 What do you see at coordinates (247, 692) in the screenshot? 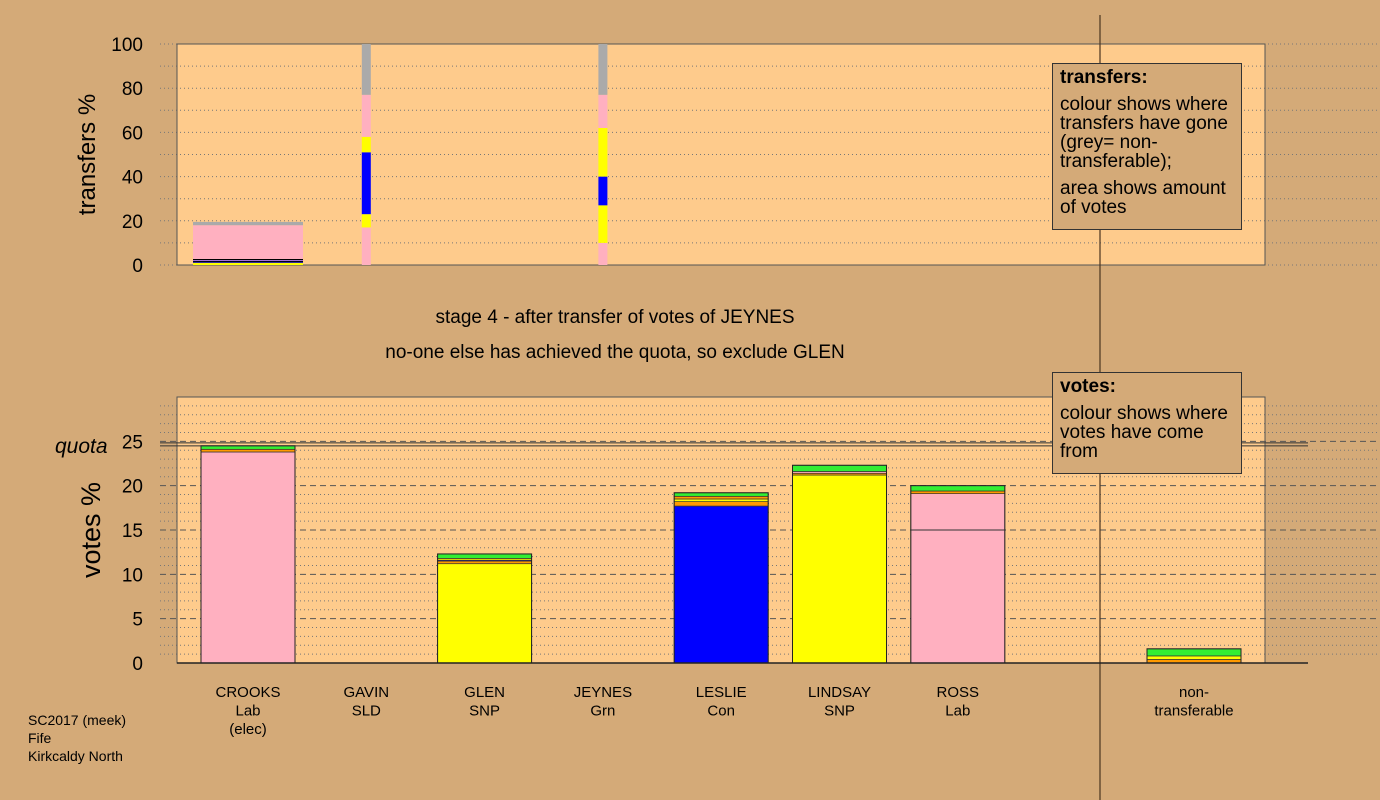
I see `candidate-label: CROOKS` at bounding box center [247, 692].